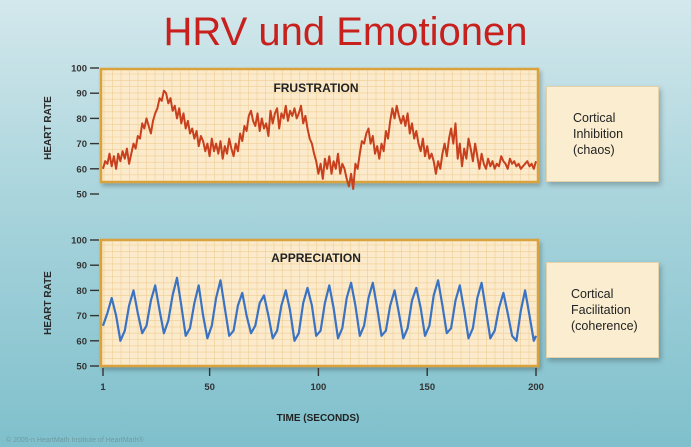  I want to click on frustration-annotation-line: Inhibition, so click(598, 134).